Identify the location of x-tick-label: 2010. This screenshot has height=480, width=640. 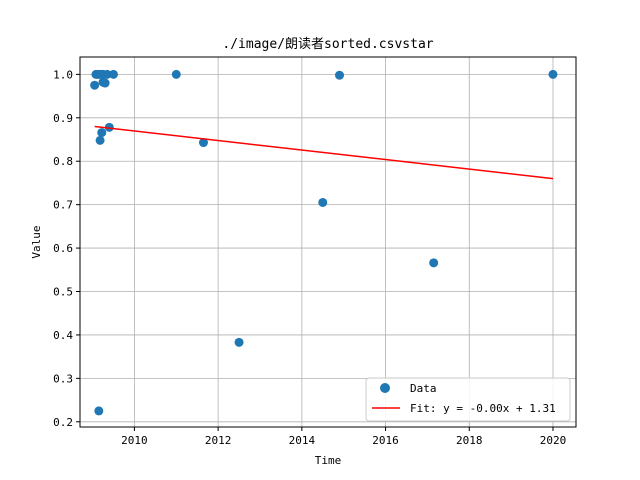
(134, 440).